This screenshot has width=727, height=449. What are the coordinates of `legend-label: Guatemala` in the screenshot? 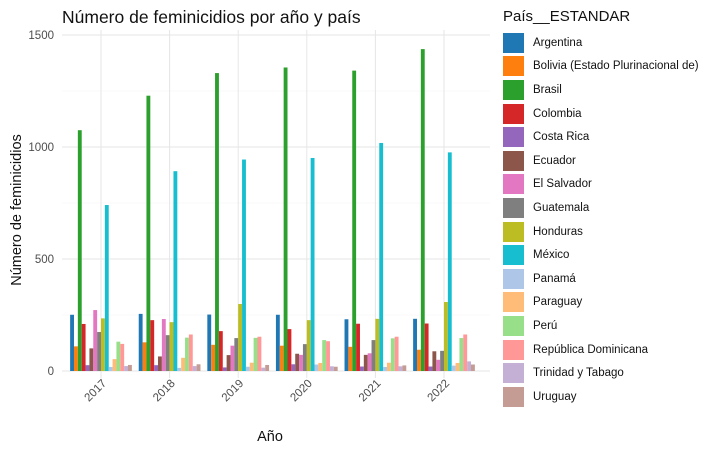 It's located at (561, 207).